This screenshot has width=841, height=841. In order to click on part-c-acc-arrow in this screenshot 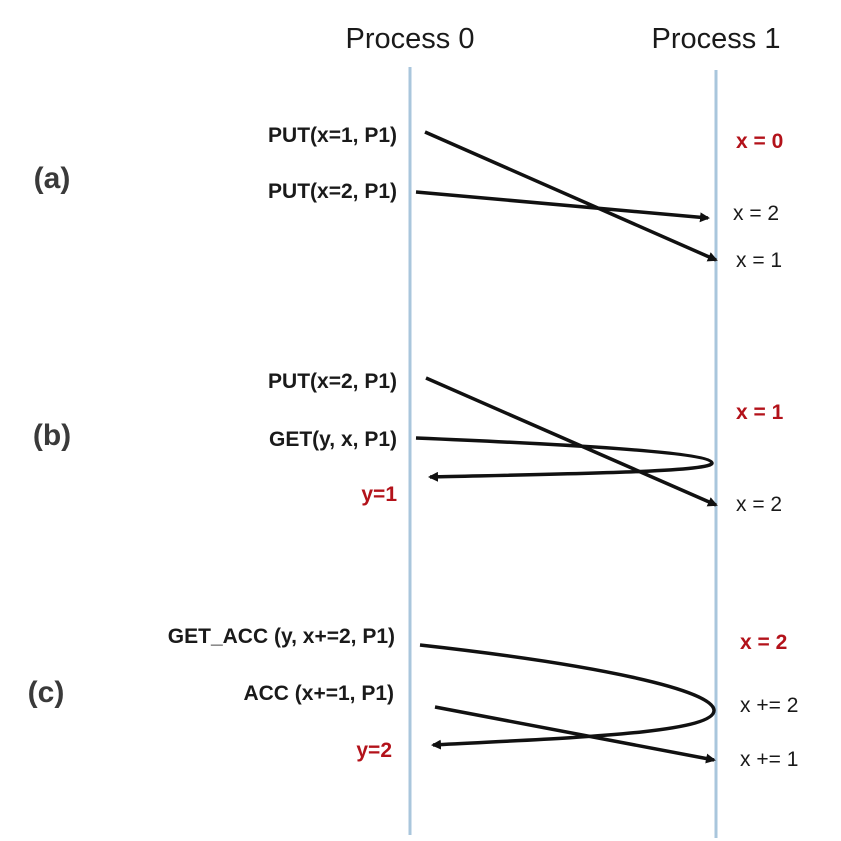, I will do `click(575, 734)`.